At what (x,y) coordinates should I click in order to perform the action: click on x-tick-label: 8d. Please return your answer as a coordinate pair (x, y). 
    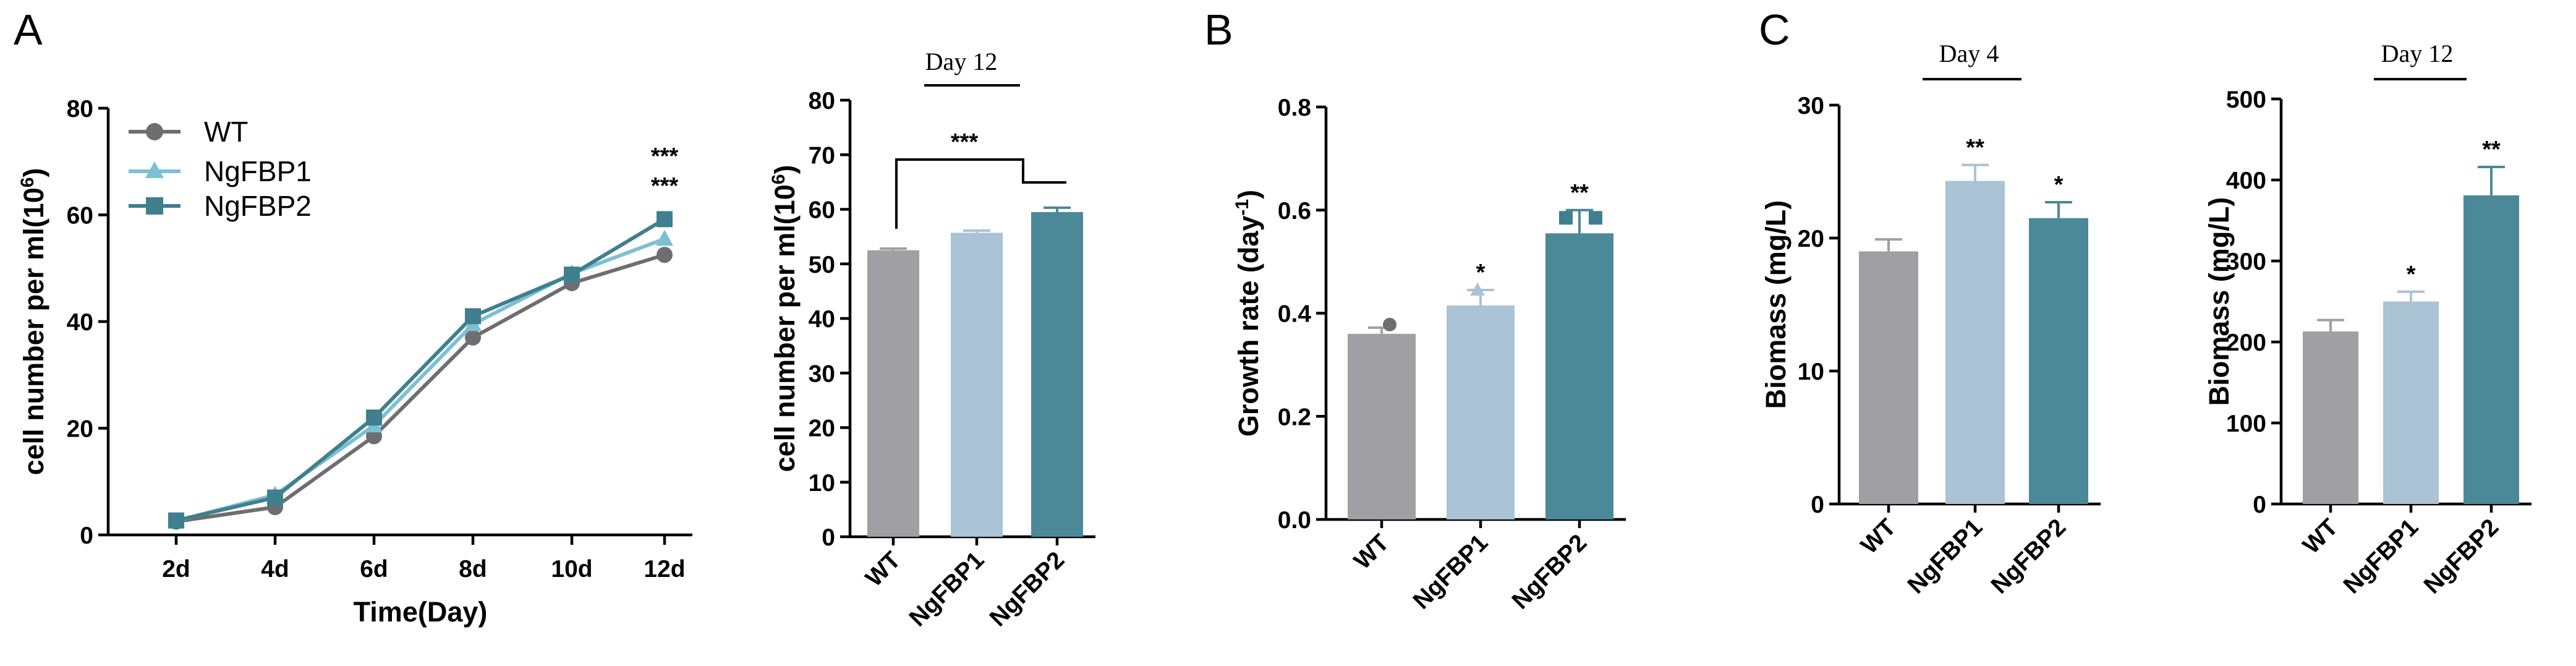
    Looking at the image, I should click on (473, 569).